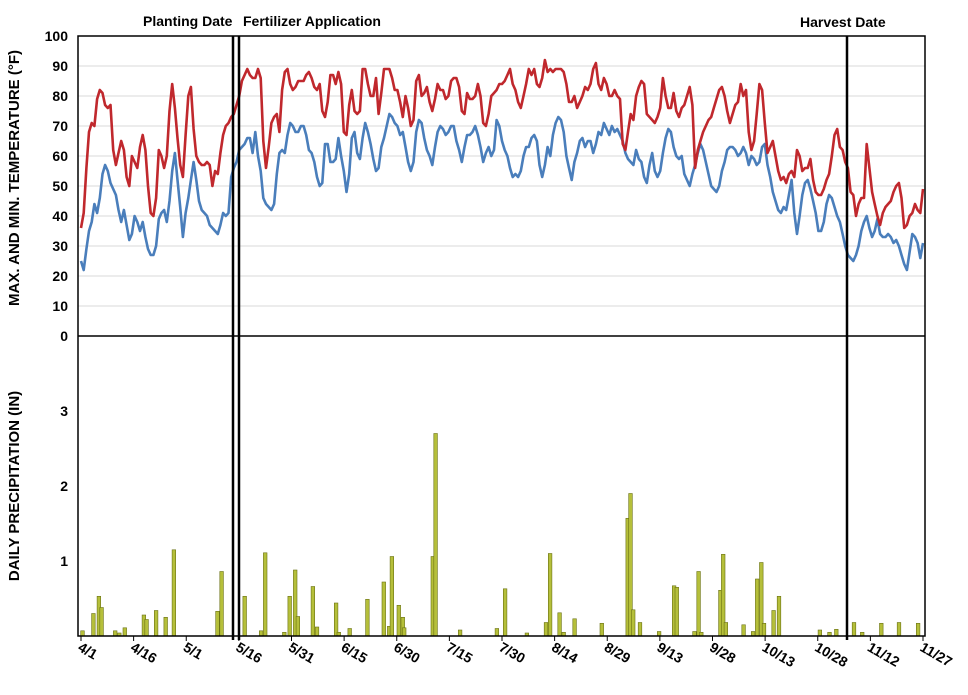  Describe the element at coordinates (513, 653) in the screenshot. I see `x-tick-label: 7/30` at that location.